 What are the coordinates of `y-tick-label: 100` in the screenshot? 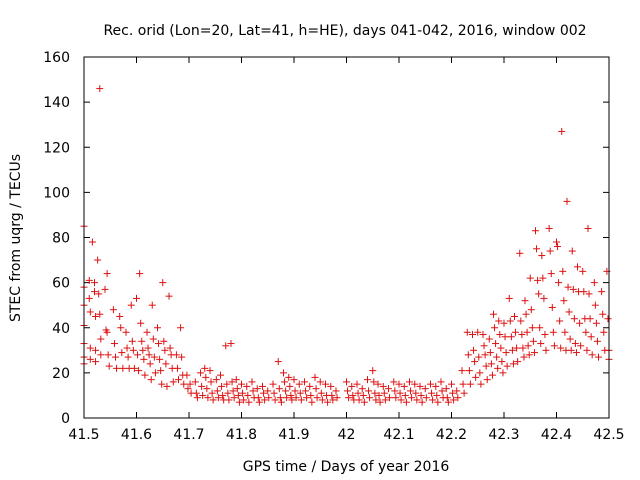 It's located at (56, 193).